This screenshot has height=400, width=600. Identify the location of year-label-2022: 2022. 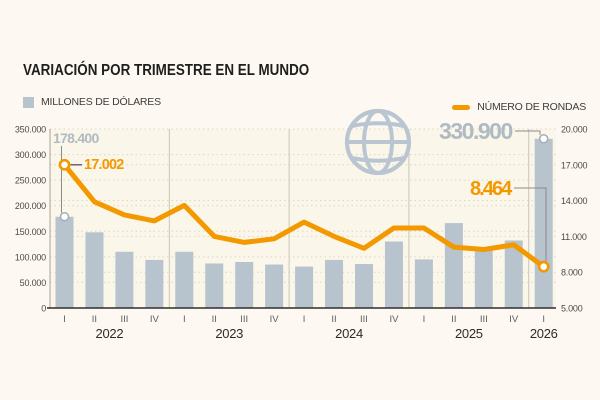
(110, 333).